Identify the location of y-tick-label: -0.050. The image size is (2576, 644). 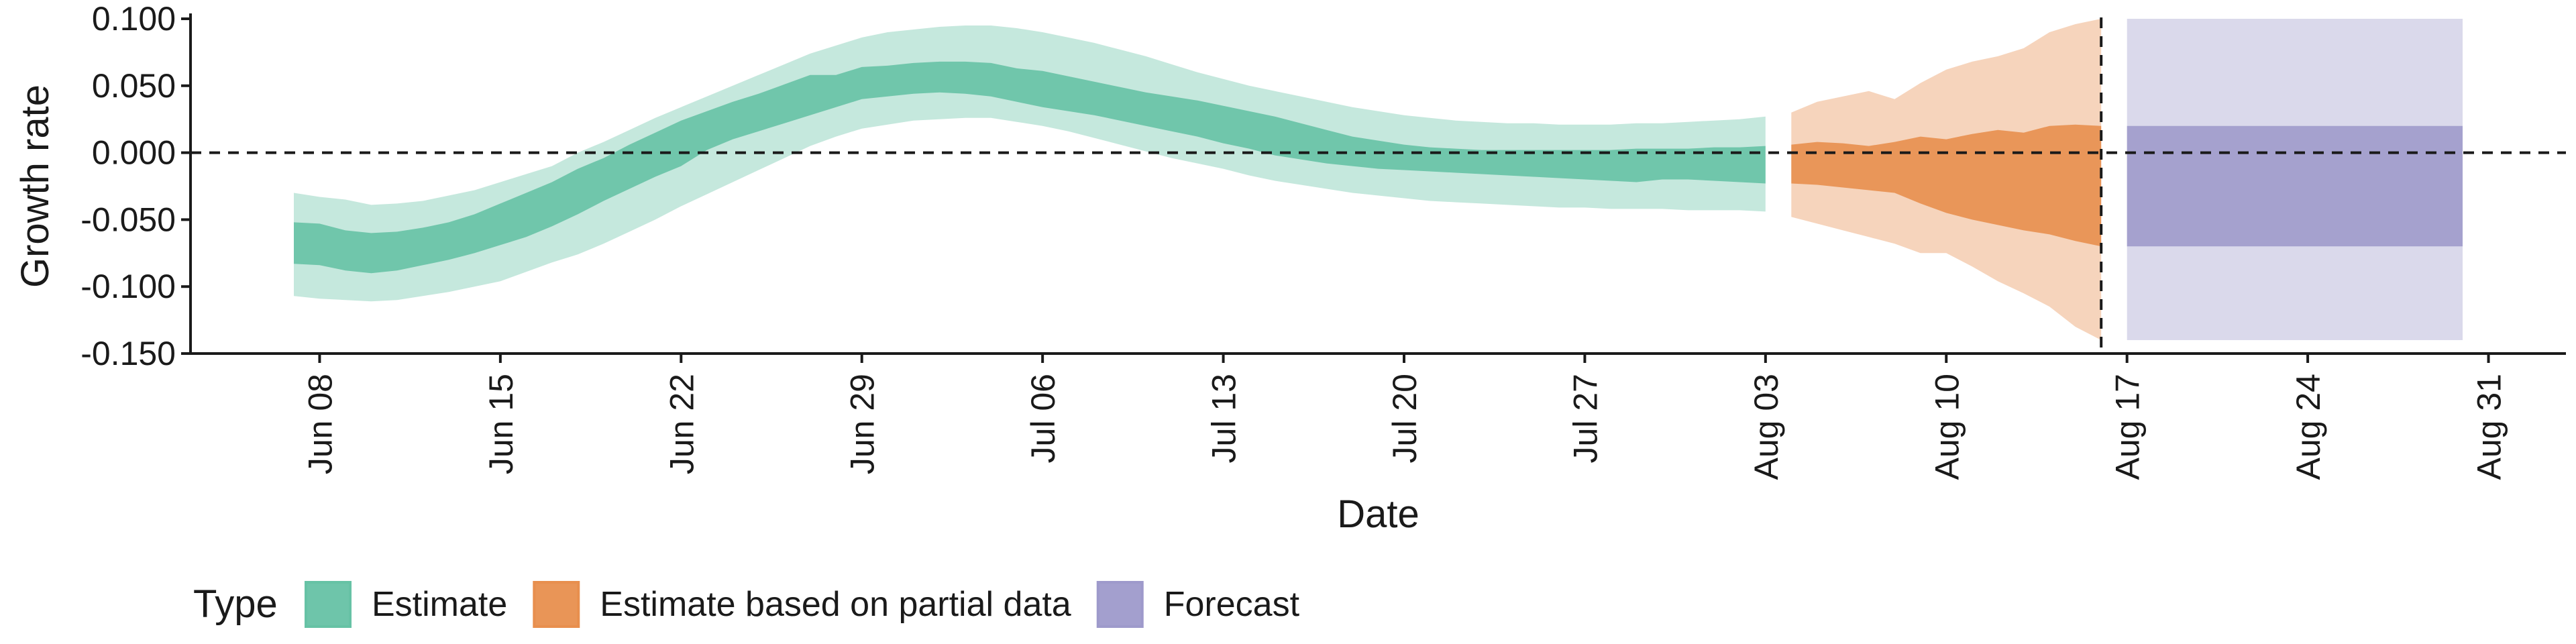
(128, 219).